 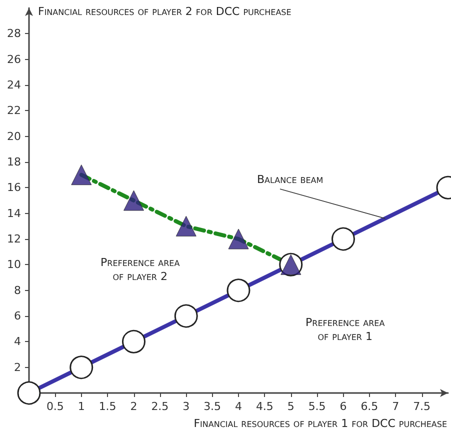 I want to click on x-tick-label: 4.5, so click(x=265, y=406).